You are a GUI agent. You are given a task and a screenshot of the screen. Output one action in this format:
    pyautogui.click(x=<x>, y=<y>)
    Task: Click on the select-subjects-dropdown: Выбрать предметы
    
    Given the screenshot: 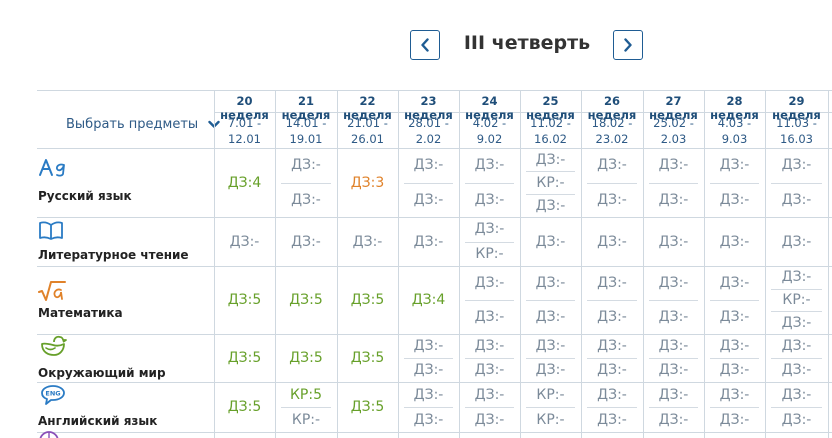 What is the action you would take?
    pyautogui.click(x=143, y=124)
    